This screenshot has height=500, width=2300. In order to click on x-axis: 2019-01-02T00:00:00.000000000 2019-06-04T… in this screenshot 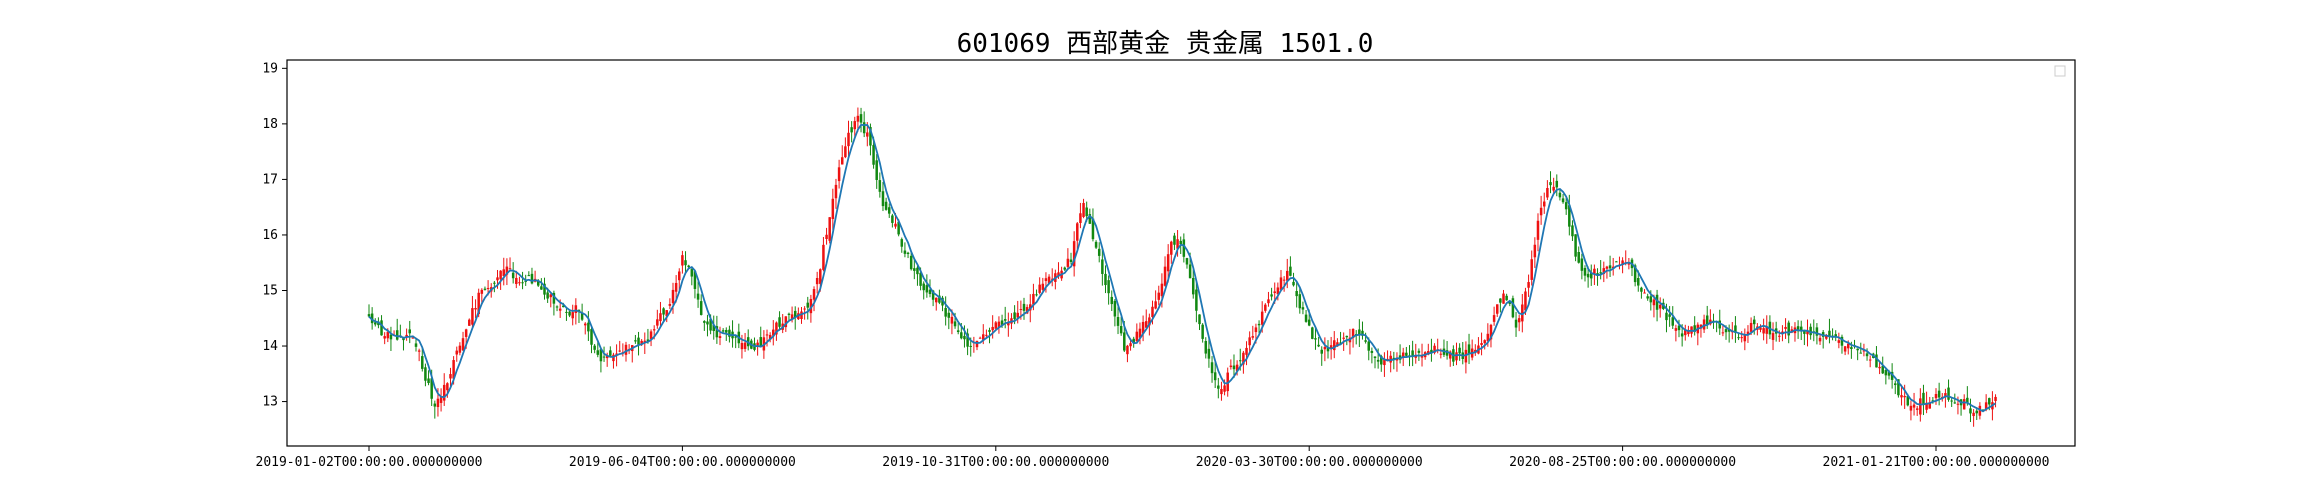, I will do `click(1153, 458)`.